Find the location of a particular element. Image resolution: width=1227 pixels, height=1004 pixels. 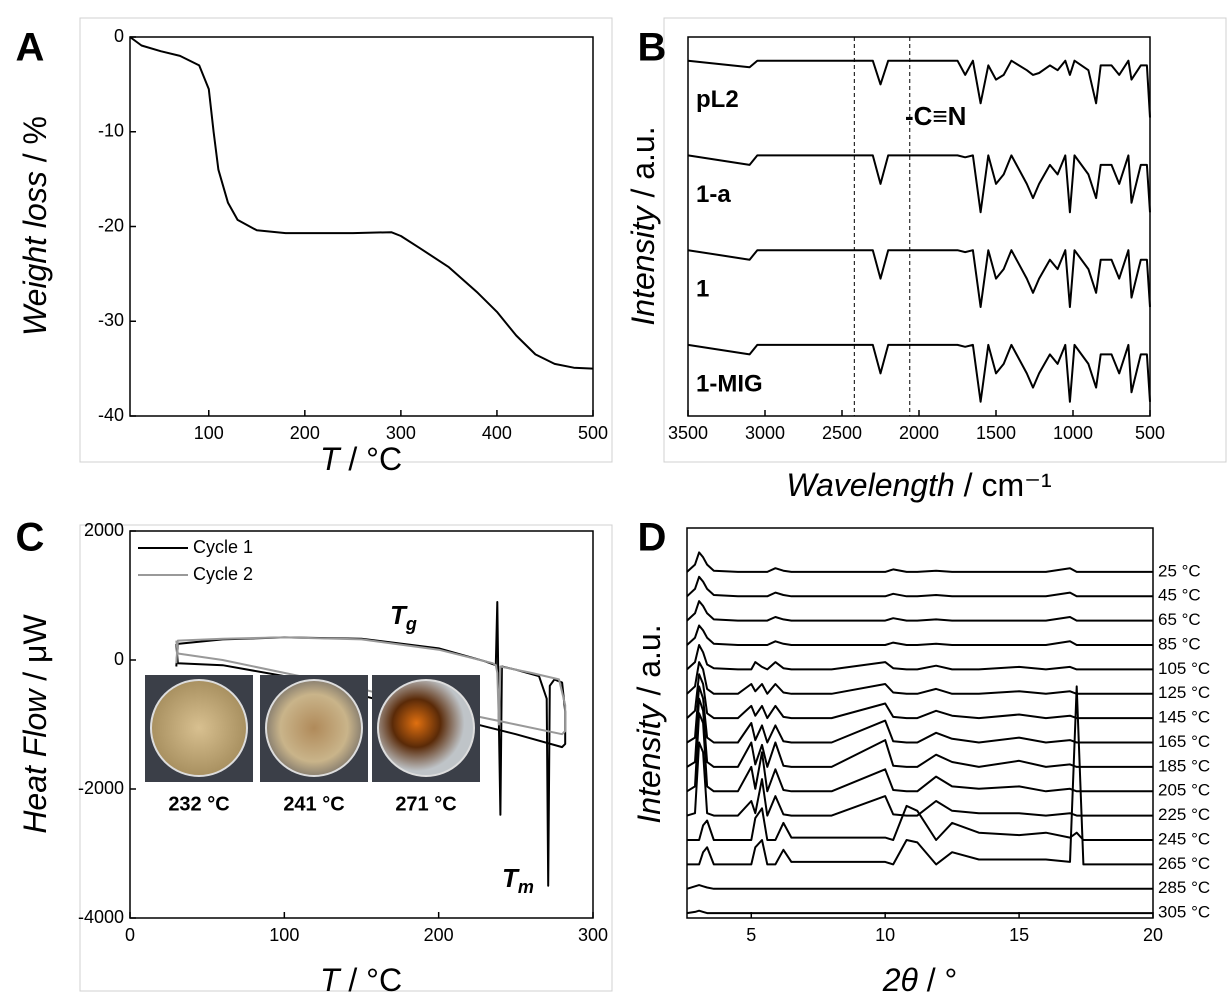

annotation-text: T is located at coordinates (511, 878).